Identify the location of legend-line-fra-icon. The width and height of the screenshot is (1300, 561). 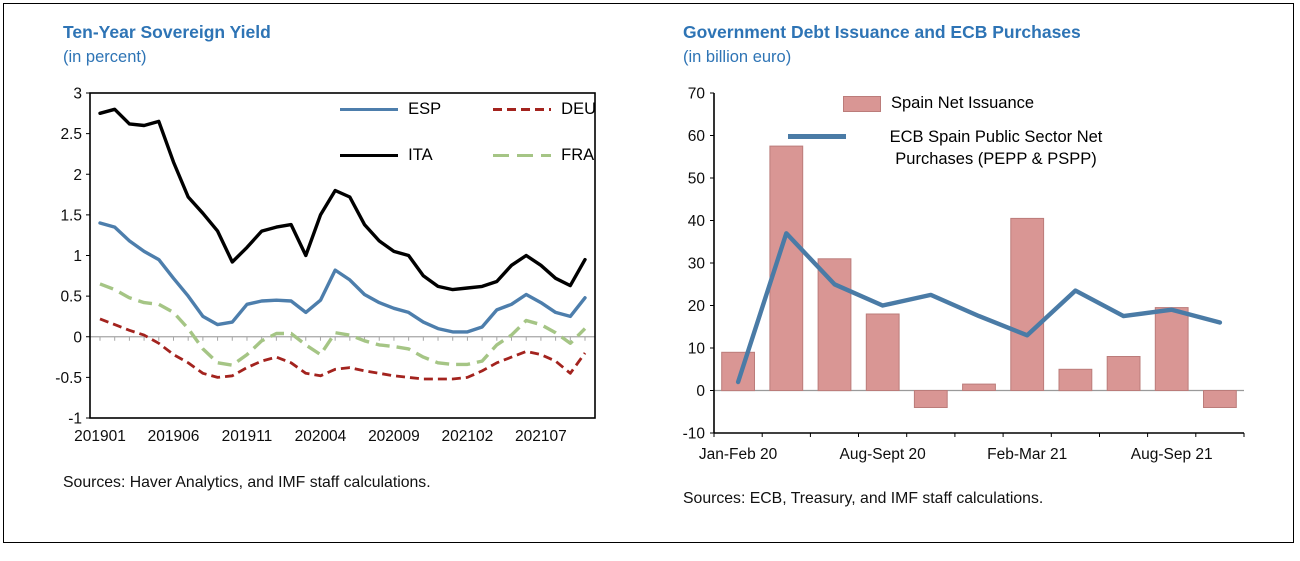
(522, 155).